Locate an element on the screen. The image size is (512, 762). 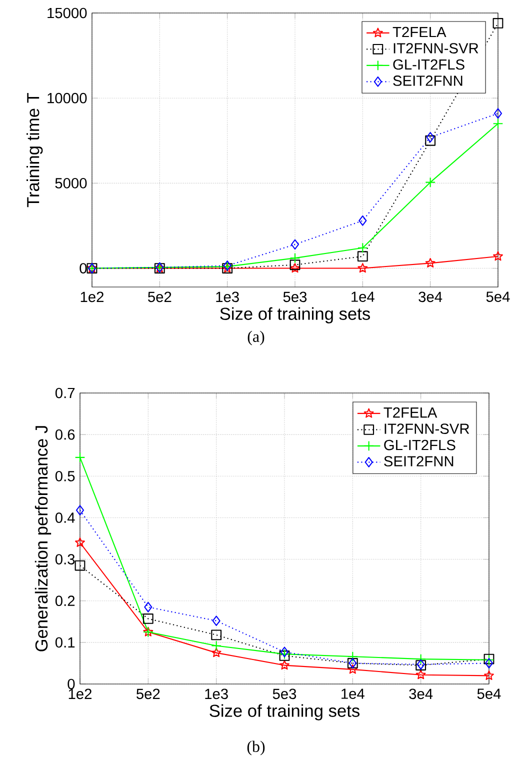
y-axis-title: Training time T is located at coordinates (34, 150).